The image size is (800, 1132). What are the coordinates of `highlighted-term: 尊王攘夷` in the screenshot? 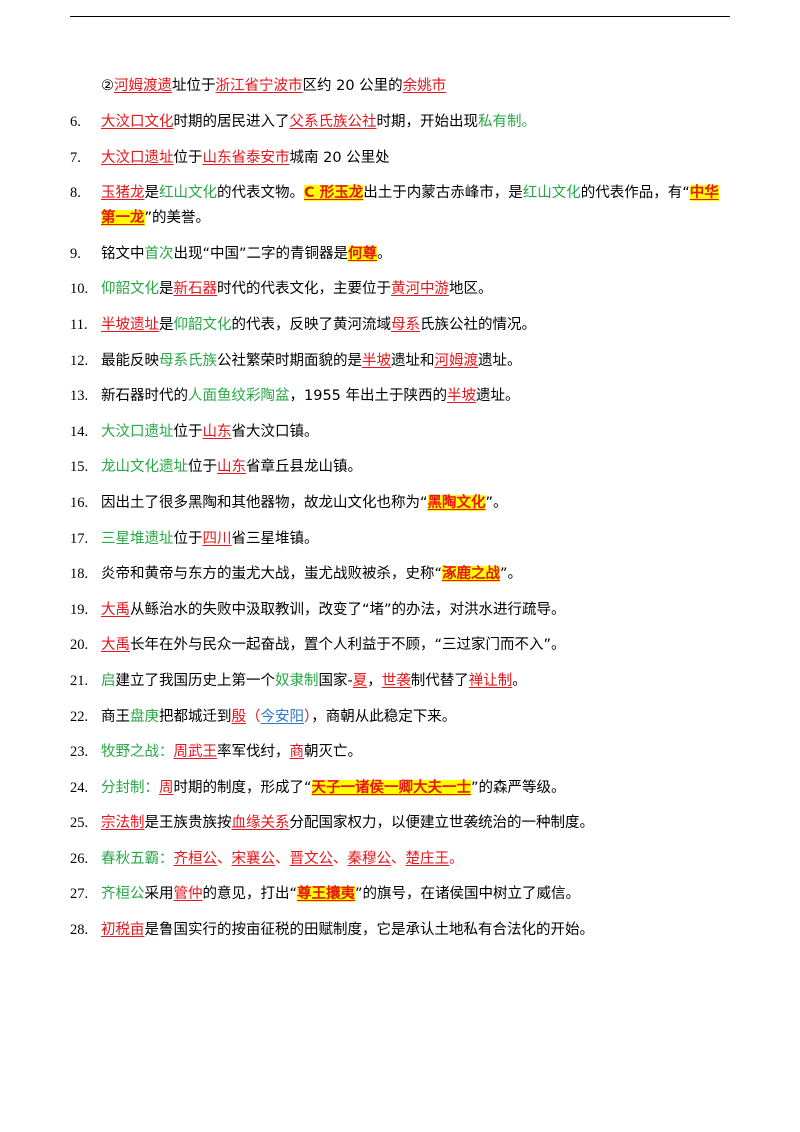 It's located at (326, 894).